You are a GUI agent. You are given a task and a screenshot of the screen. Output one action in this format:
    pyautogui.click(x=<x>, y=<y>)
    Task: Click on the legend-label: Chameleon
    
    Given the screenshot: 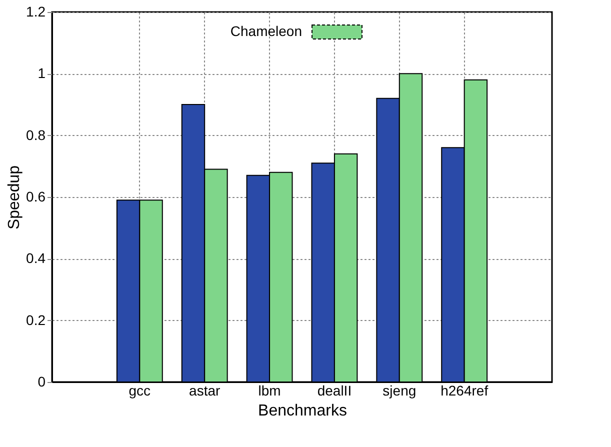 What is the action you would take?
    pyautogui.click(x=266, y=31)
    